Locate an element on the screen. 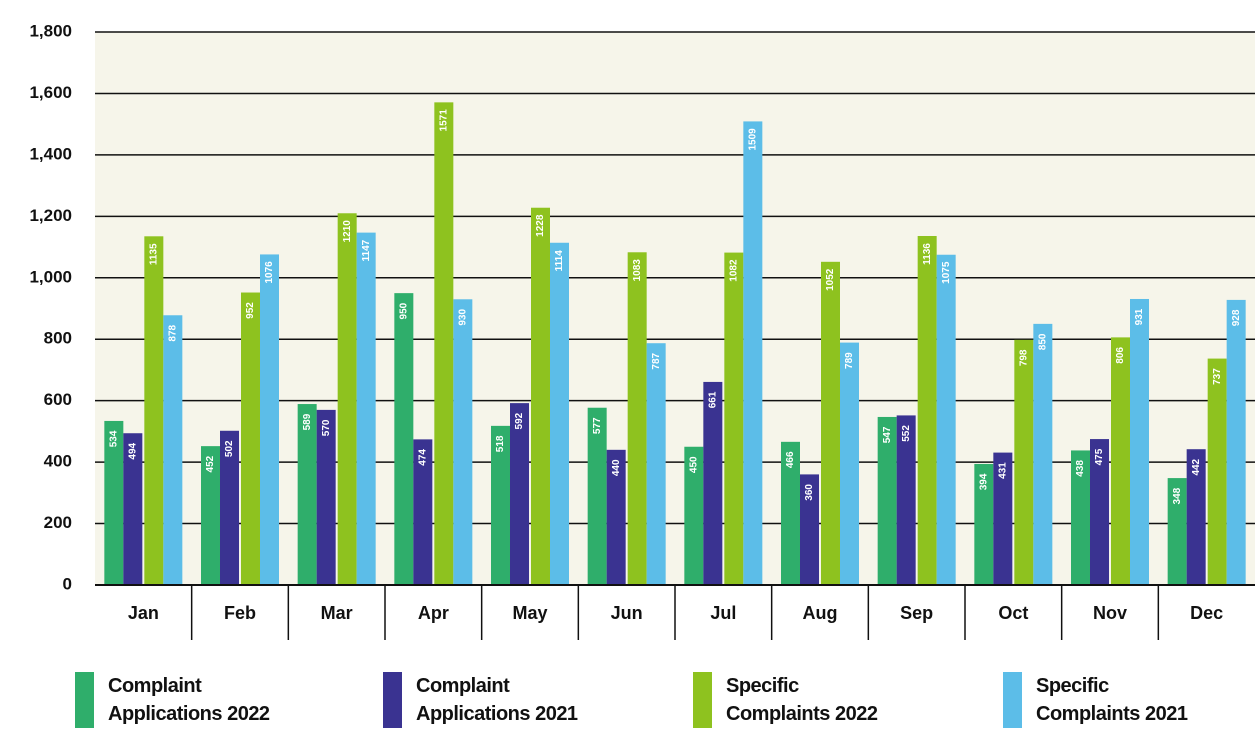 The width and height of the screenshot is (1255, 731). legend-label: Specific Complaints 2022 is located at coordinates (802, 700).